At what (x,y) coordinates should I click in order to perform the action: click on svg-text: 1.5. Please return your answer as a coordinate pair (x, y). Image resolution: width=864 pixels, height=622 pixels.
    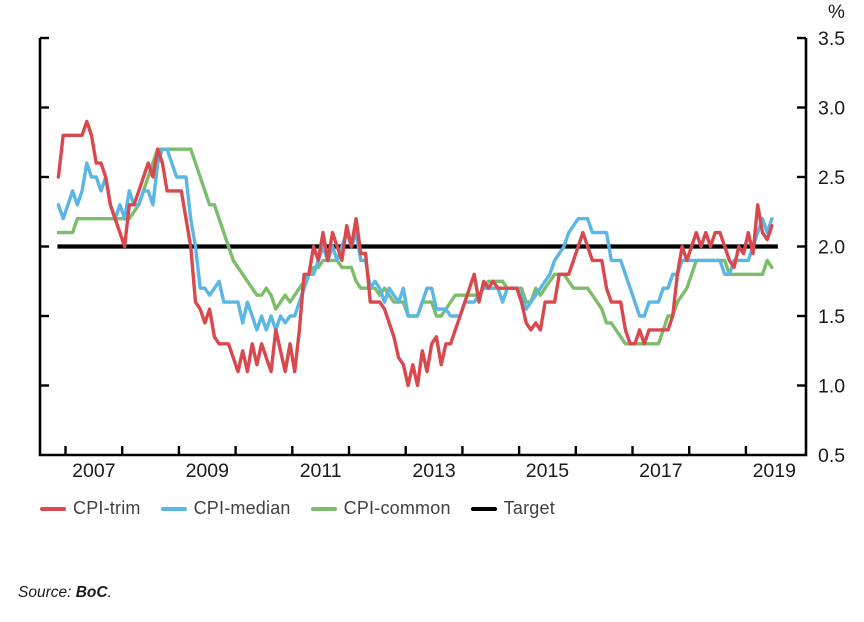
    Looking at the image, I should click on (831, 317).